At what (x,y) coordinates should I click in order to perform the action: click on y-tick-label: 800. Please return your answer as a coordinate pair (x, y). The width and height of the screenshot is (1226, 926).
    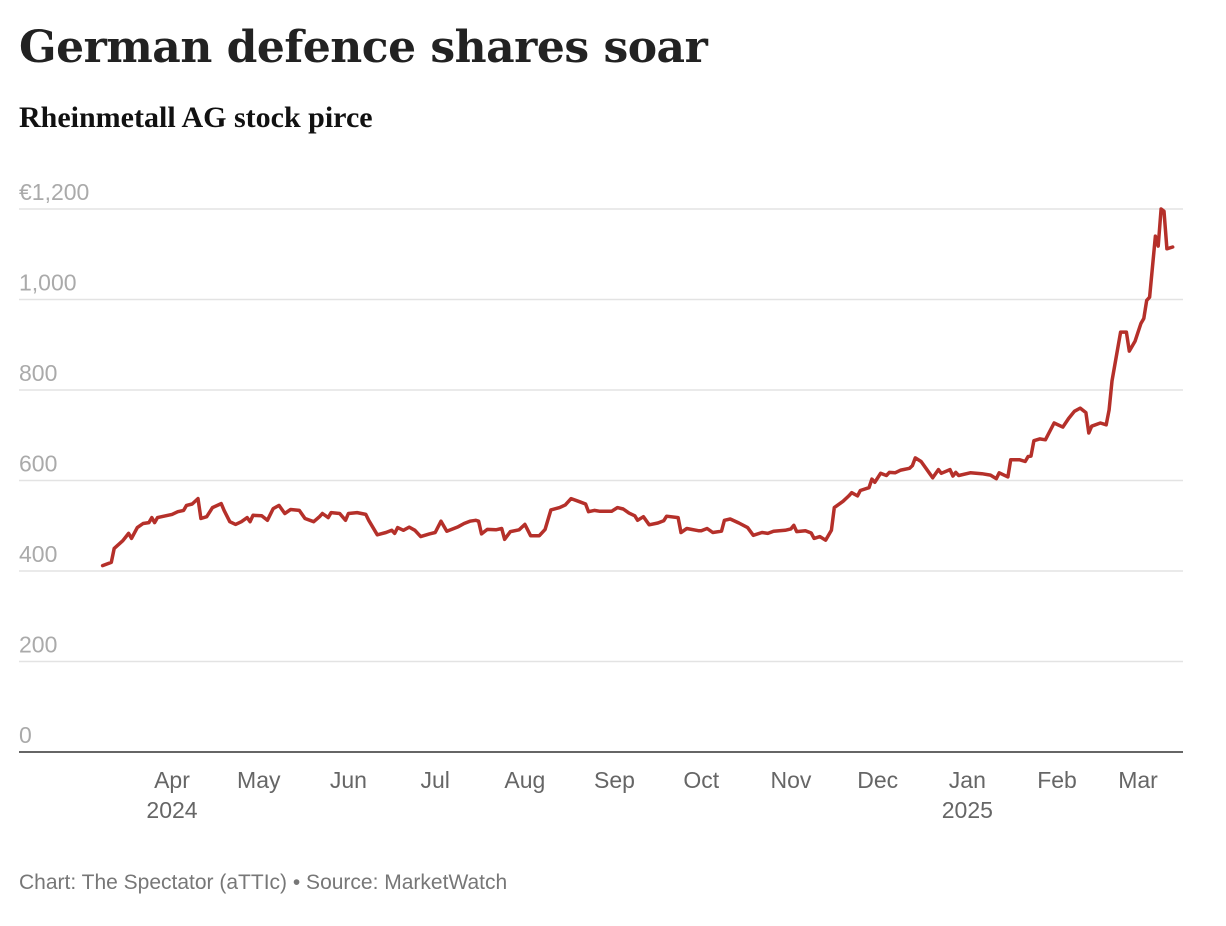
    Looking at the image, I should click on (38, 373).